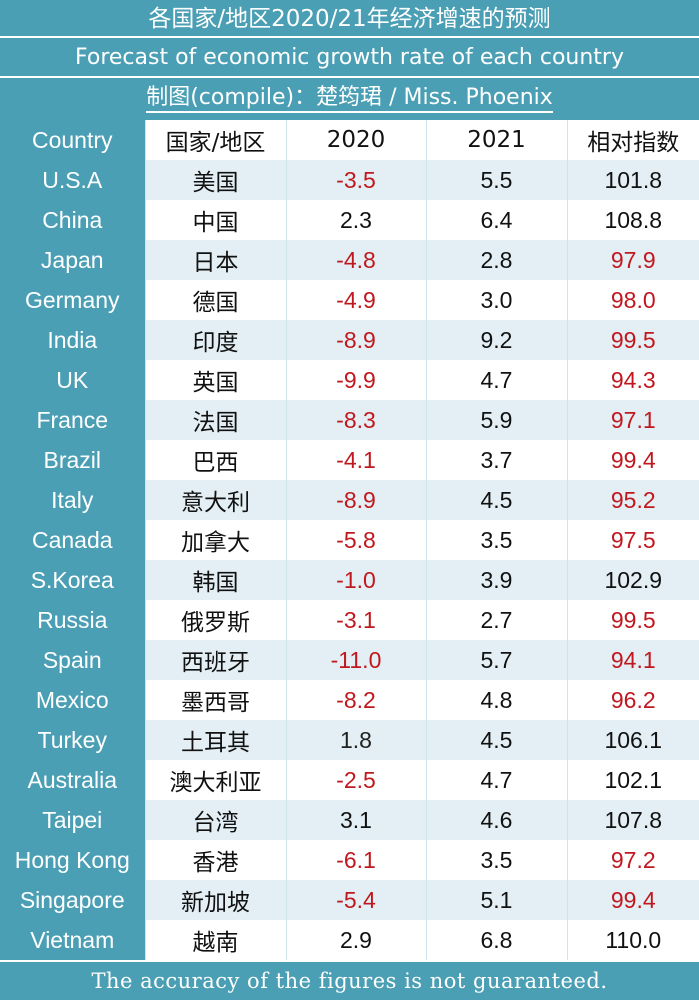 The image size is (699, 1000). What do you see at coordinates (349, 620) in the screenshot?
I see `table-row: Russia 俄罗斯 -3.1 2.7 99.5` at bounding box center [349, 620].